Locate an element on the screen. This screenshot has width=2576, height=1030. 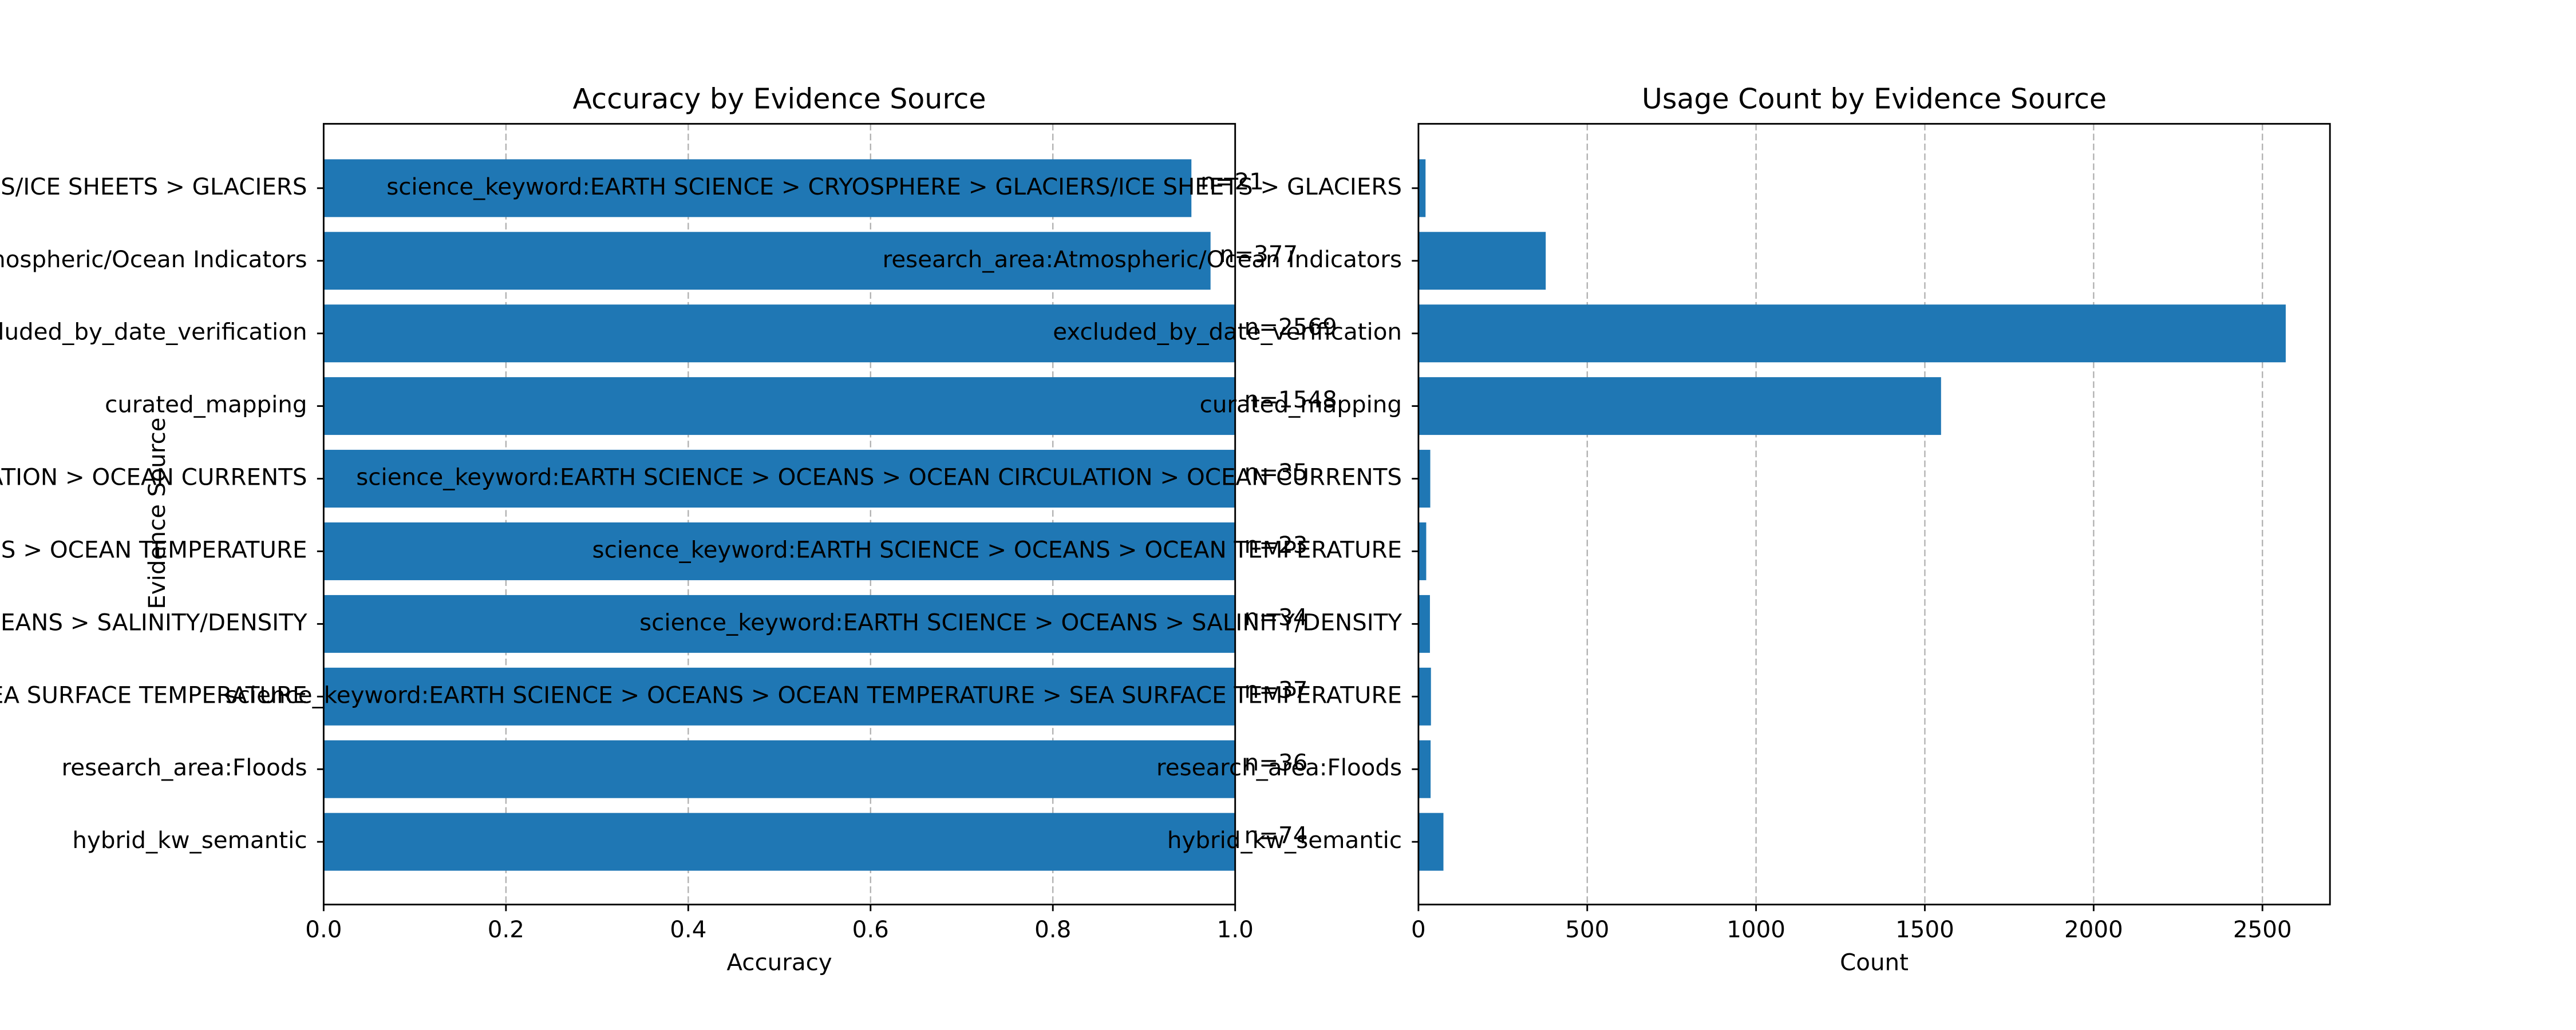
x-tick-label: 0.0 is located at coordinates (323, 929).